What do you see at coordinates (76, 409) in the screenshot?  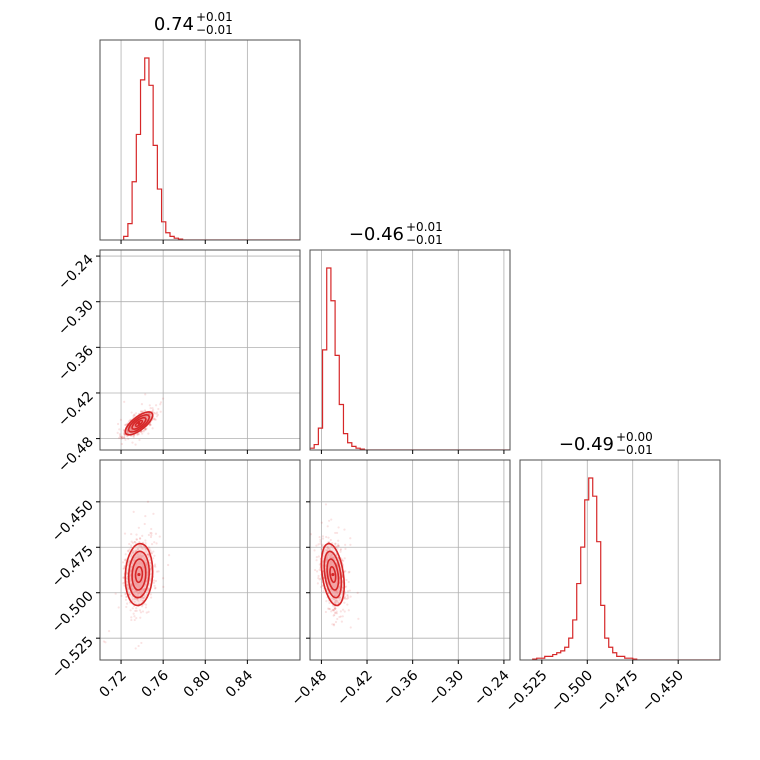 I see `y-tick-label: −0.42` at bounding box center [76, 409].